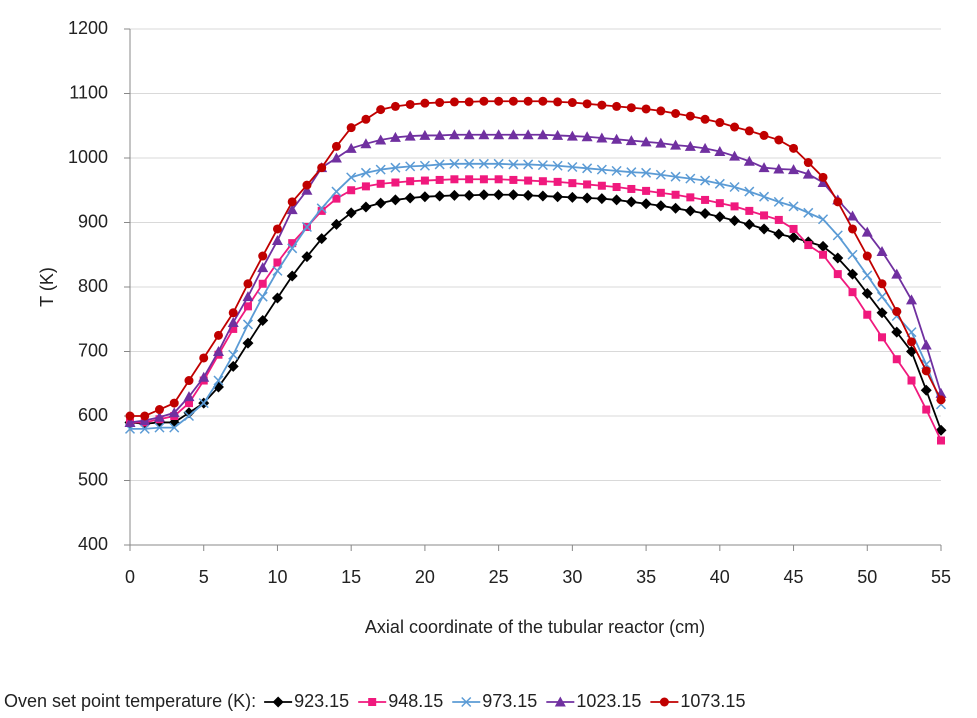 The width and height of the screenshot is (977, 718). What do you see at coordinates (712, 701) in the screenshot?
I see `legend-label: 1073.15` at bounding box center [712, 701].